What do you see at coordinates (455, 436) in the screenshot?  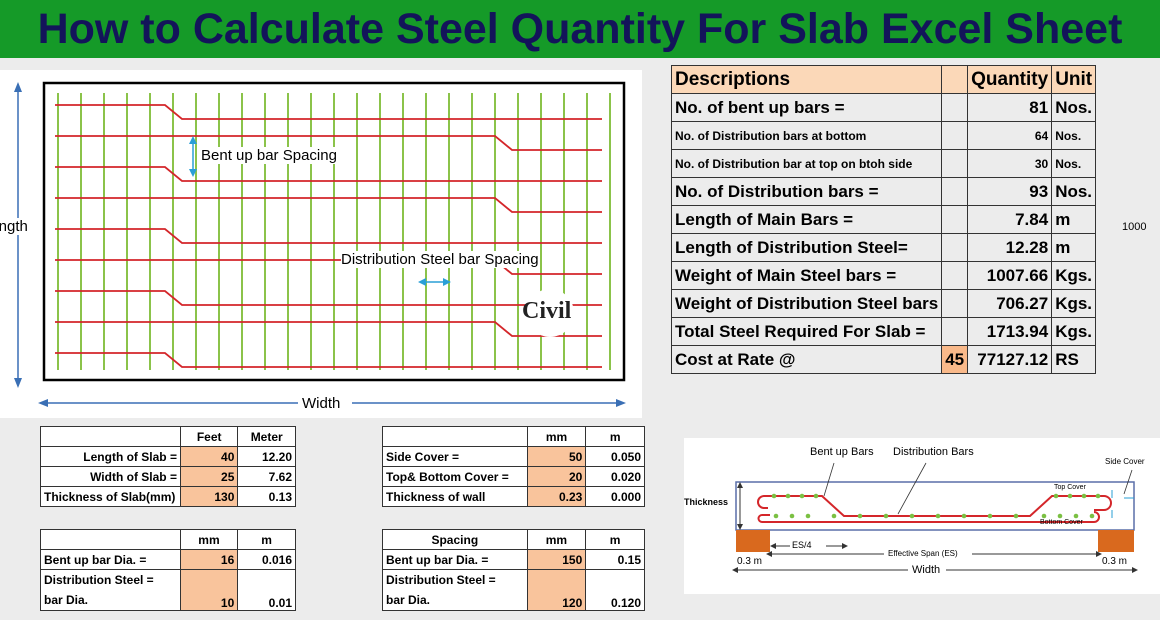 I see `cover-header-blank` at bounding box center [455, 436].